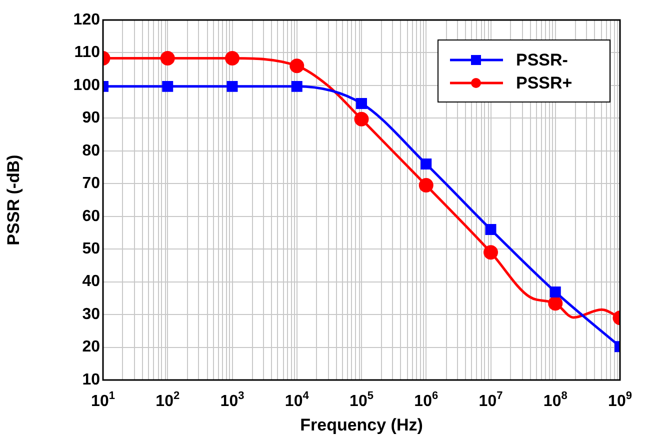  Describe the element at coordinates (91, 281) in the screenshot. I see `y-tick-label: 40` at that location.